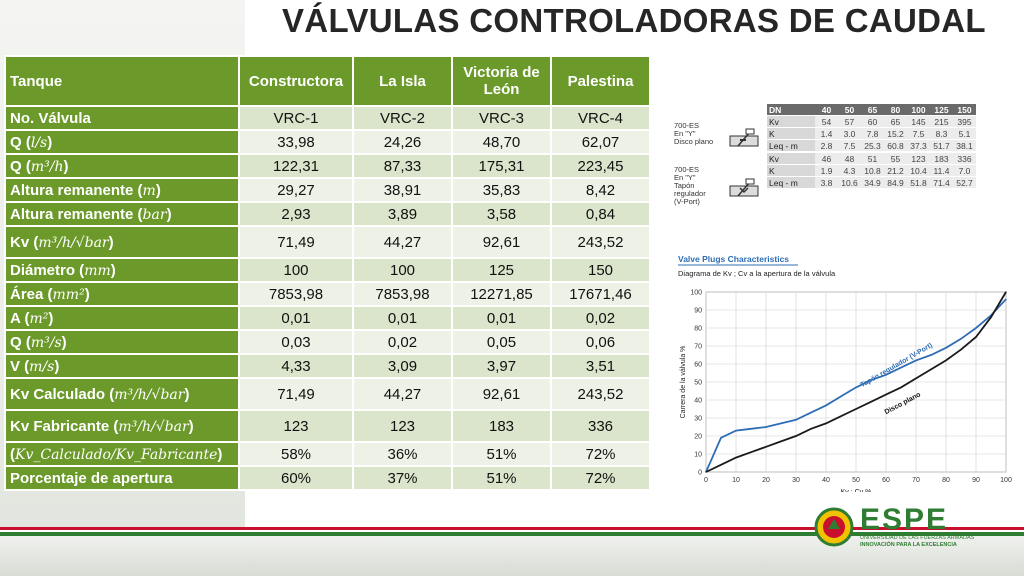  I want to click on spec-header-cell: DN, so click(791, 110).